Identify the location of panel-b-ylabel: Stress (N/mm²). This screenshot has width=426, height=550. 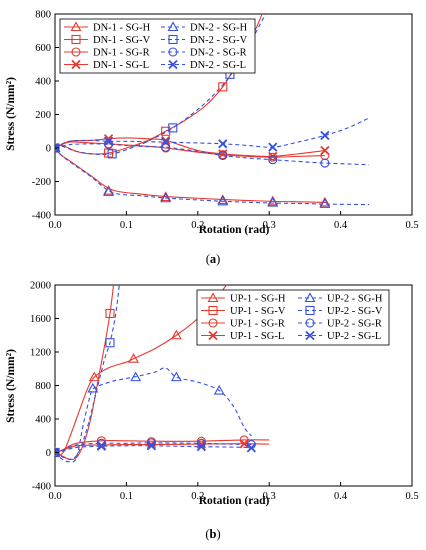
(11, 386).